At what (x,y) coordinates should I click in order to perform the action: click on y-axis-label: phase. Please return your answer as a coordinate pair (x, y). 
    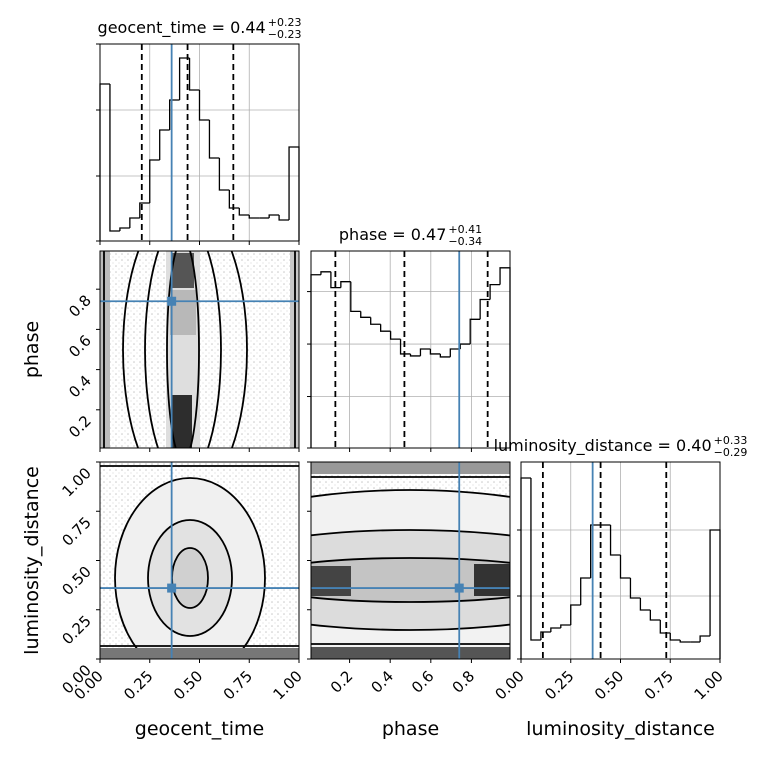
    Looking at the image, I should click on (32, 349).